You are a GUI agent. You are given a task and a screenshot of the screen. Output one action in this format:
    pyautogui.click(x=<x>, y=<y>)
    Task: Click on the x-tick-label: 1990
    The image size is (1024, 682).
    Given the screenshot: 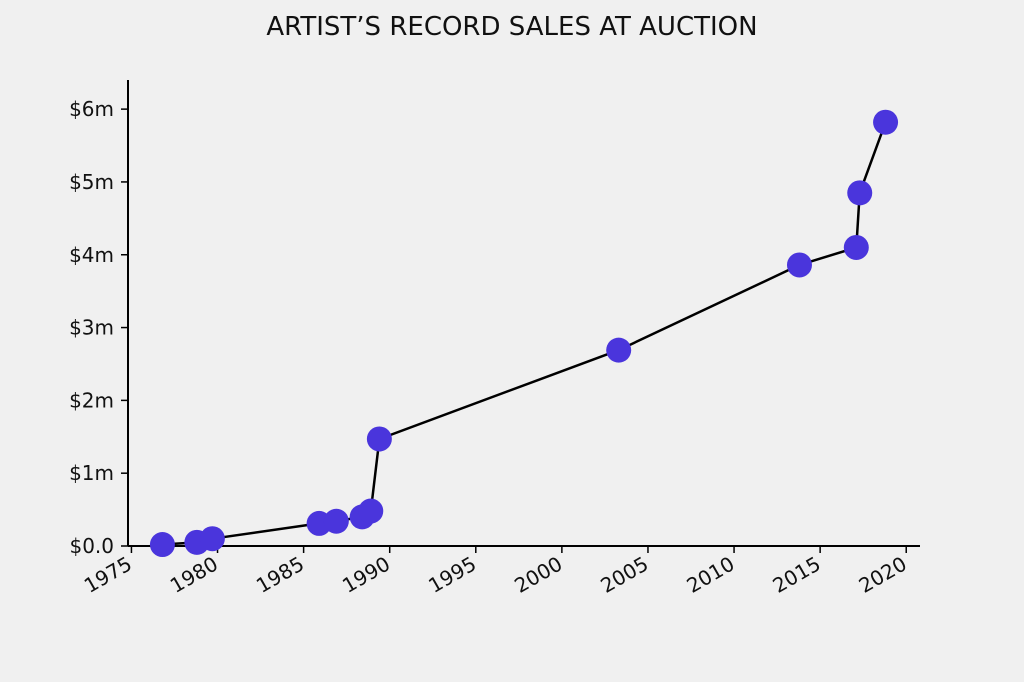 What is the action you would take?
    pyautogui.click(x=366, y=575)
    